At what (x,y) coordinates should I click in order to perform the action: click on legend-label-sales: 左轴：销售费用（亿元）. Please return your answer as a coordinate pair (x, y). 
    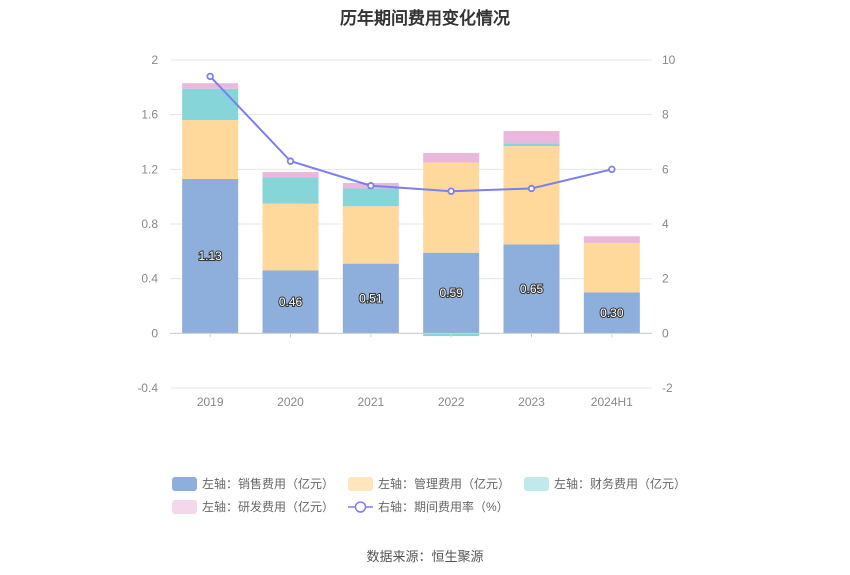
    Looking at the image, I should click on (268, 484).